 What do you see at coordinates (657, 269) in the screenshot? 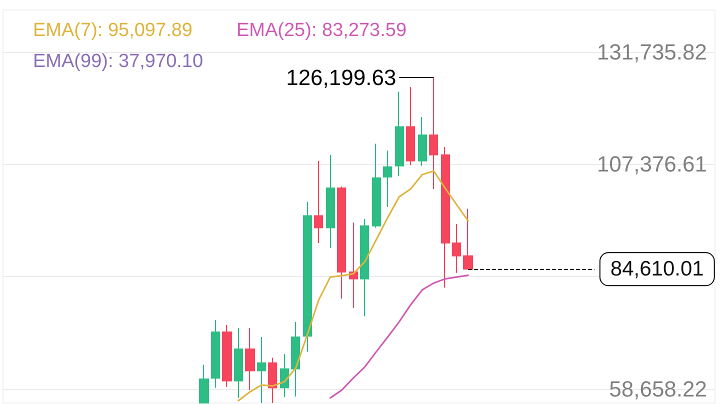
I see `ref-line-label: 84,610.01` at bounding box center [657, 269].